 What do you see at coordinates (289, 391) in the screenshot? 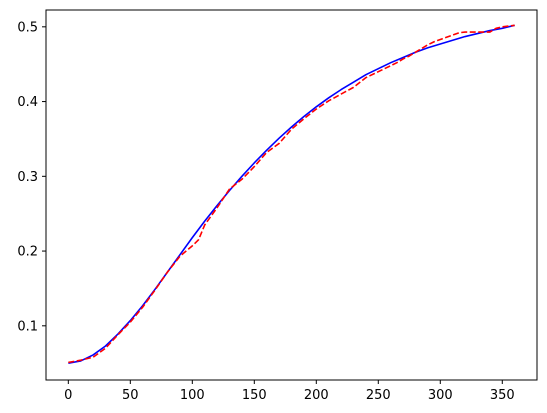
I see `x-axis: 0 50 100 150 200 250 300 350` at bounding box center [289, 391].